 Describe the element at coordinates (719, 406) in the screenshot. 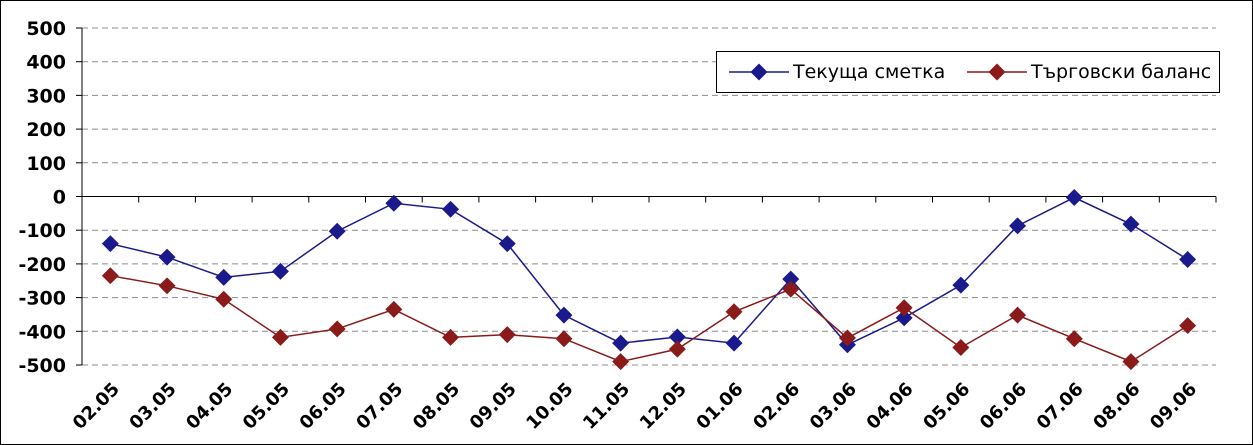

I see `x-tick-label: 01.06` at that location.